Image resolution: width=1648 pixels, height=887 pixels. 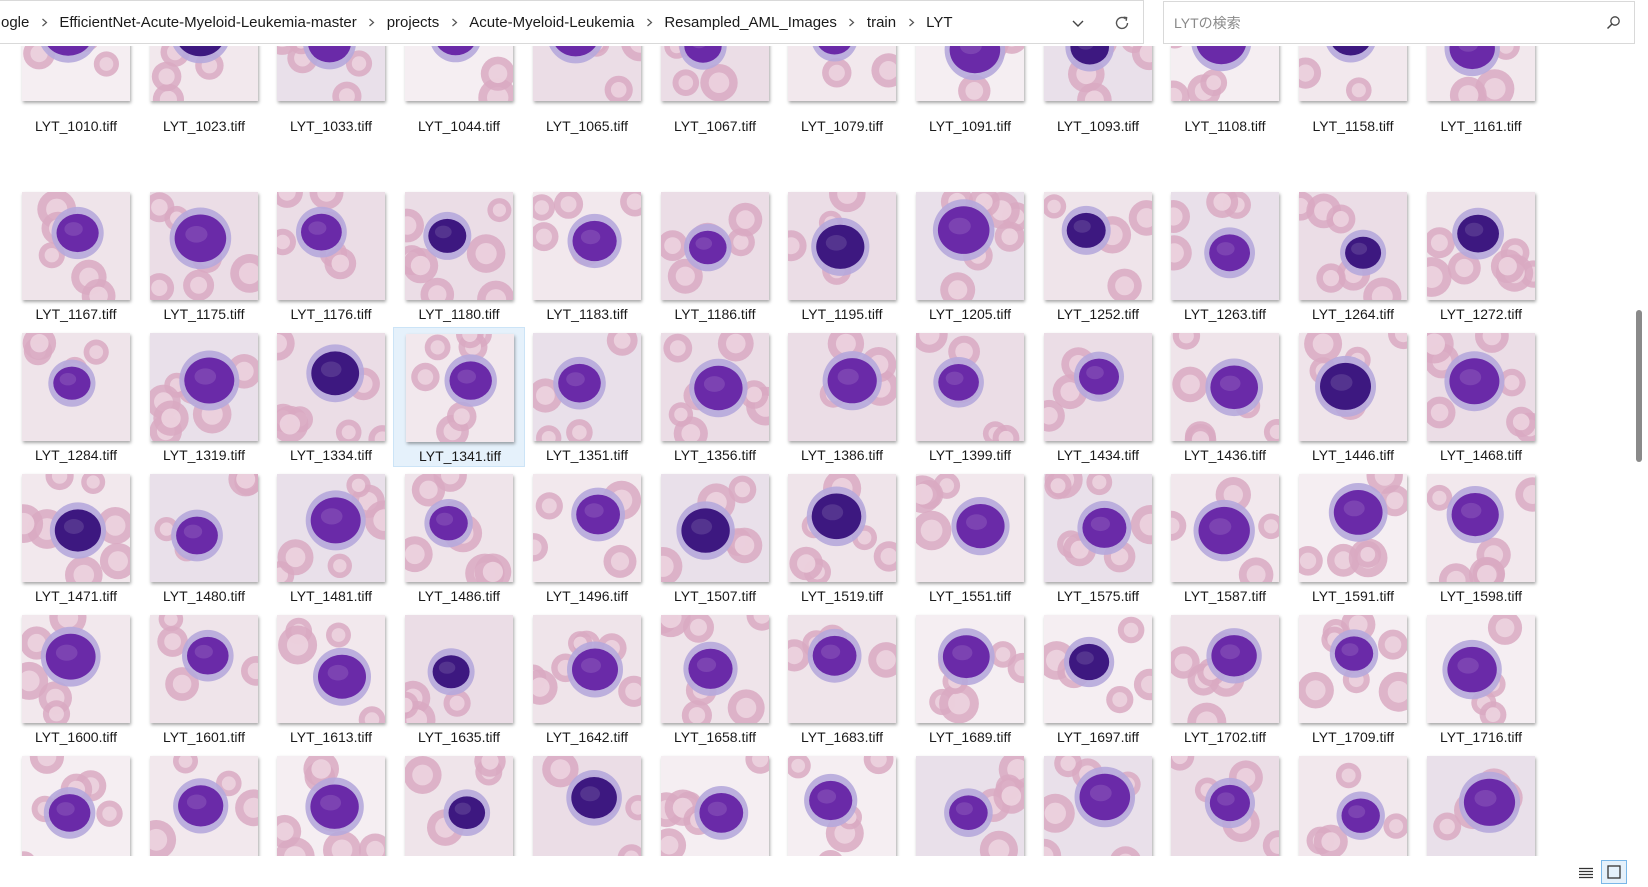 I want to click on file-item: LYT_1264.tiff, so click(x=1353, y=256).